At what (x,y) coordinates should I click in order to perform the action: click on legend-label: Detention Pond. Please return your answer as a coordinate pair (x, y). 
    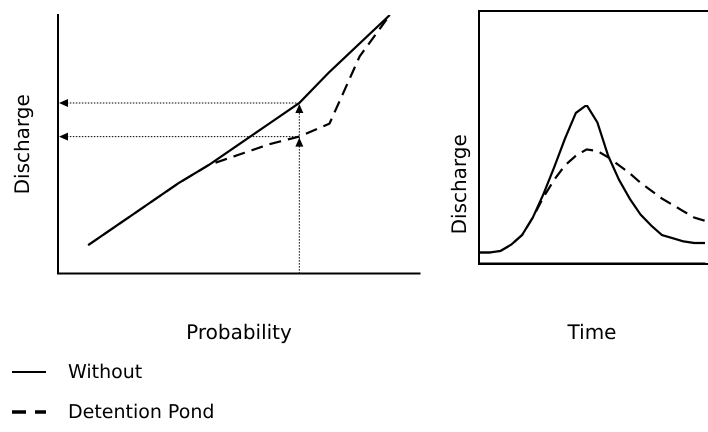
    Looking at the image, I should click on (141, 412).